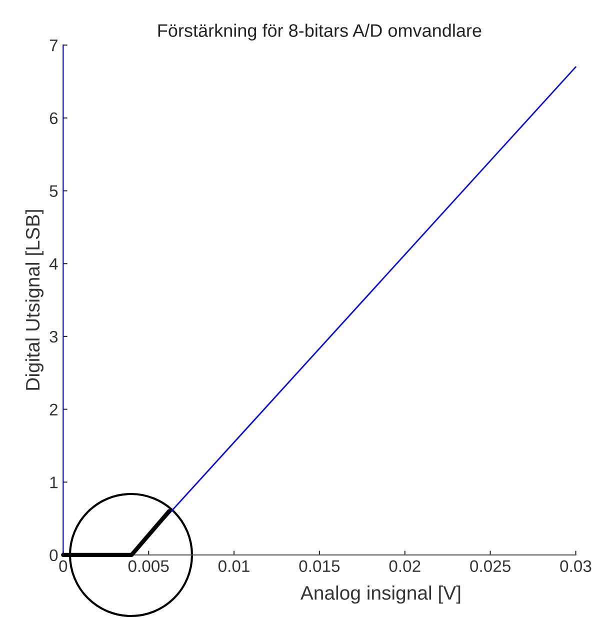 This screenshot has height=618, width=596. Describe the element at coordinates (404, 566) in the screenshot. I see `x-tick-label: 0.02` at that location.